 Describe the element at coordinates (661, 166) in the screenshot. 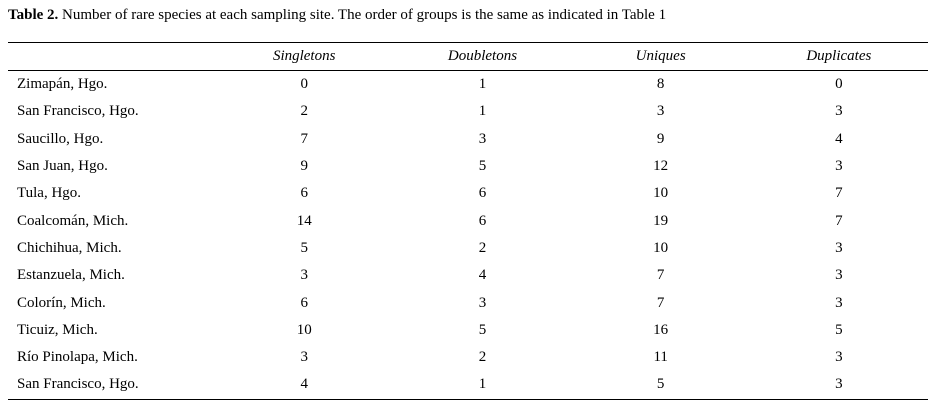

I see `count-cell: 12` at that location.